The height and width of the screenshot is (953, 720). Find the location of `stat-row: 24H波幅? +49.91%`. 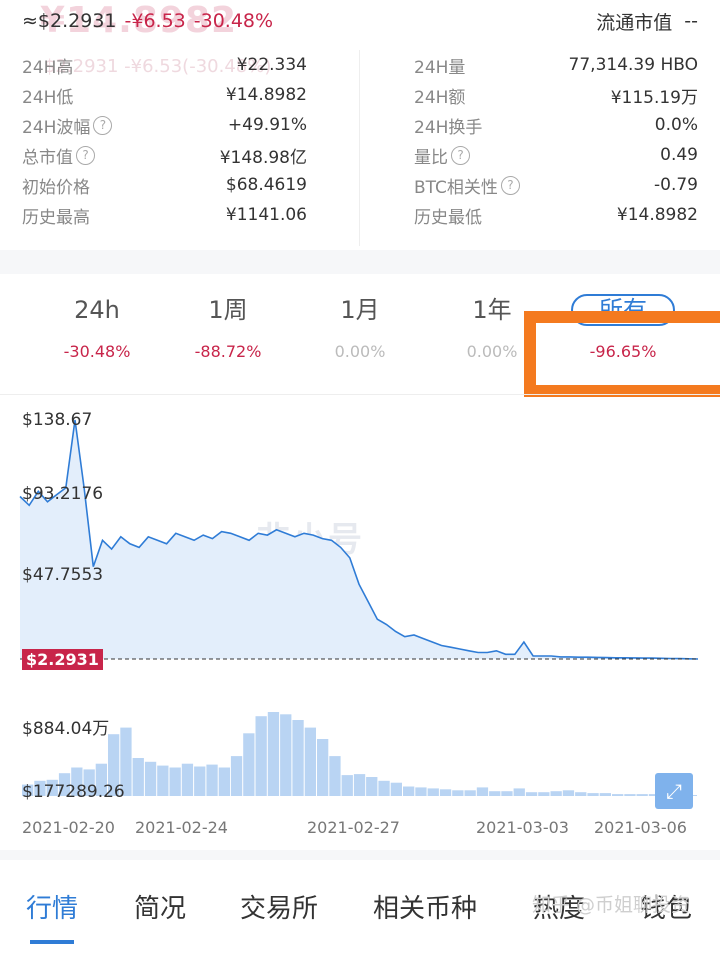

stat-row: 24H波幅? +49.91% is located at coordinates (164, 125).